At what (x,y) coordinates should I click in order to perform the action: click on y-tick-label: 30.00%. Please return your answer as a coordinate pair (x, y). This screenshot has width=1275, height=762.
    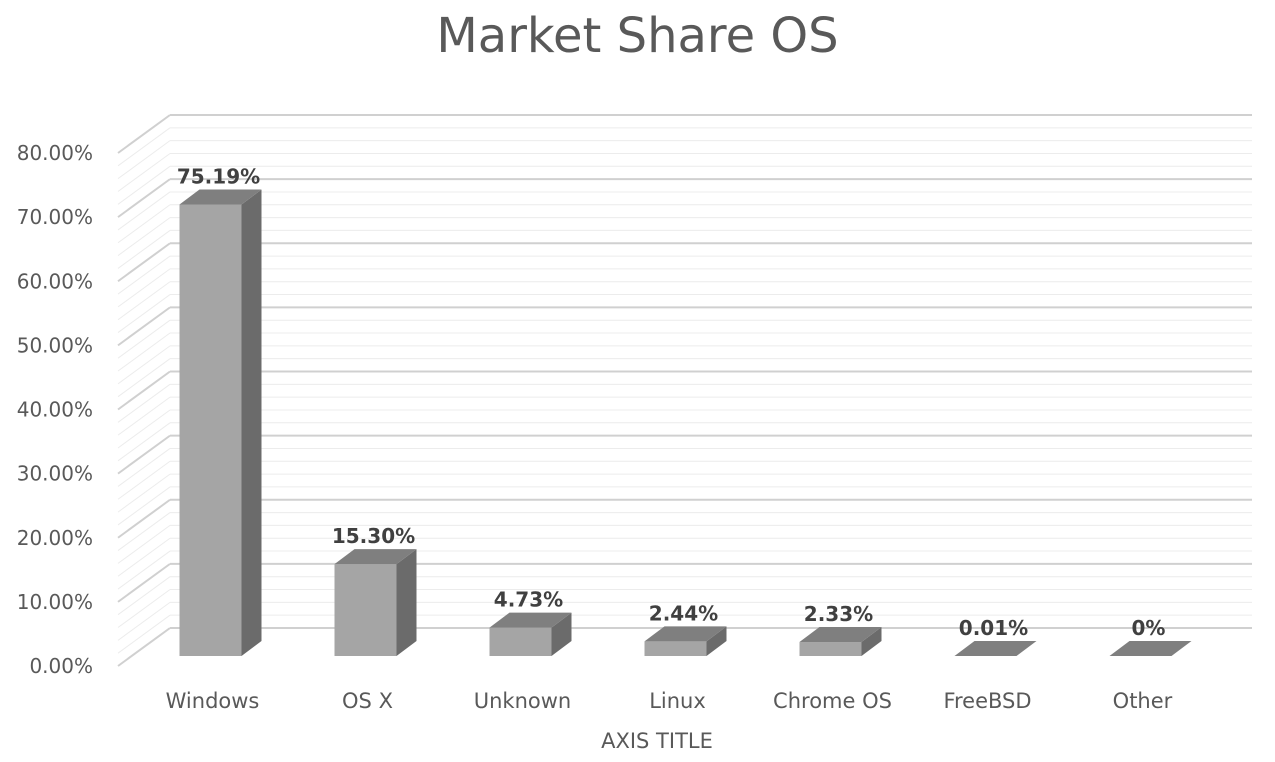
    Looking at the image, I should click on (55, 474).